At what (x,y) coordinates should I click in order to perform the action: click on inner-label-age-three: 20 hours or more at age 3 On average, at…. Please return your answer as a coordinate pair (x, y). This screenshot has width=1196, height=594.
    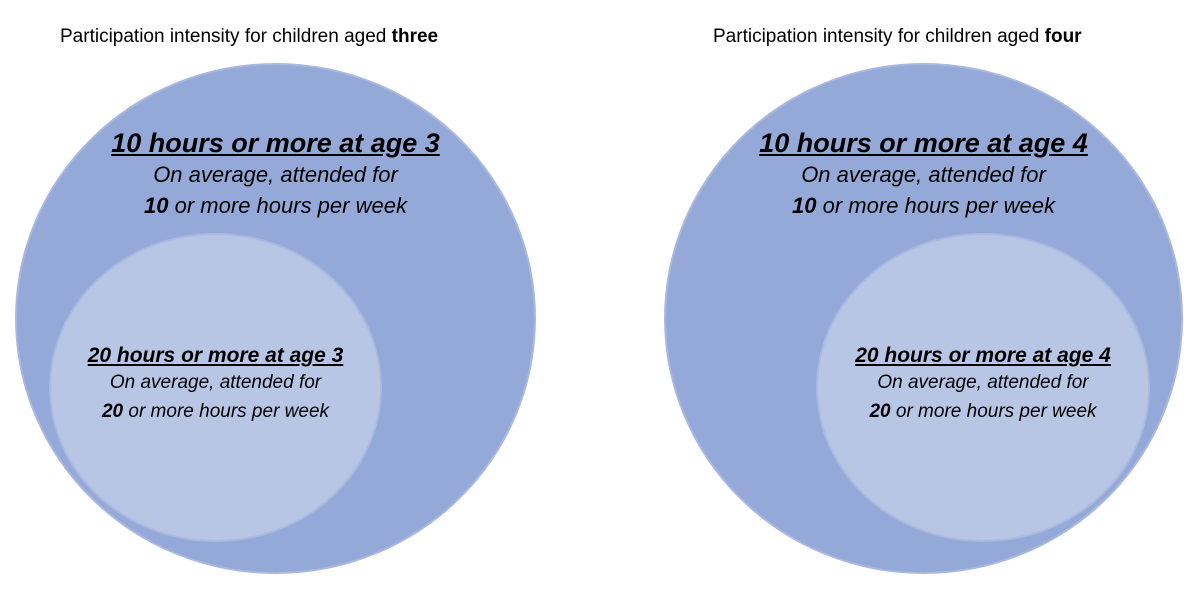
    Looking at the image, I should click on (215, 385).